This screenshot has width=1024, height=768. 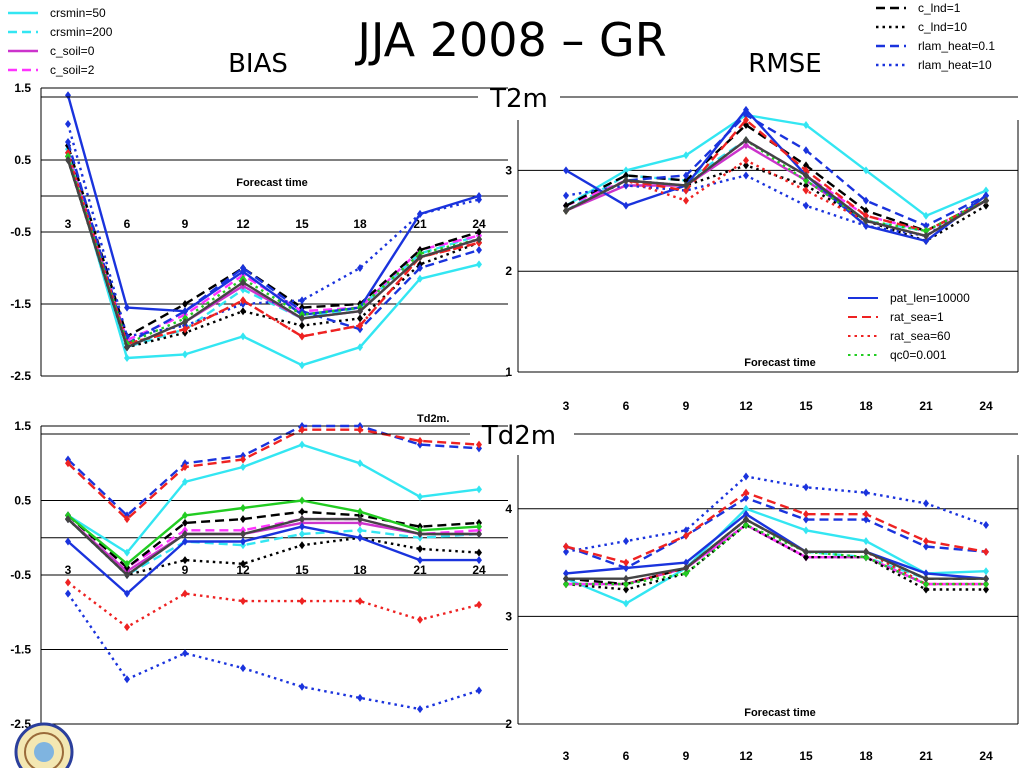 I want to click on x-tick-label: 3, so click(x=68, y=224).